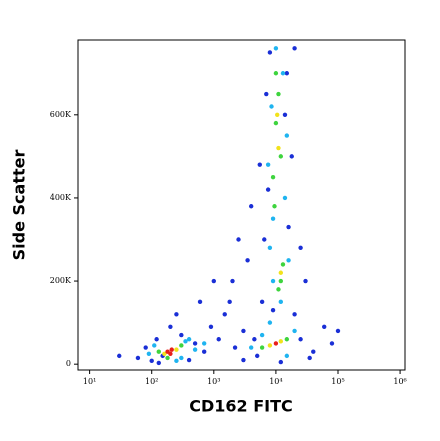 This screenshot has width=440, height=441. Describe the element at coordinates (275, 381) in the screenshot. I see `x-tick-label: 10⁴` at that location.